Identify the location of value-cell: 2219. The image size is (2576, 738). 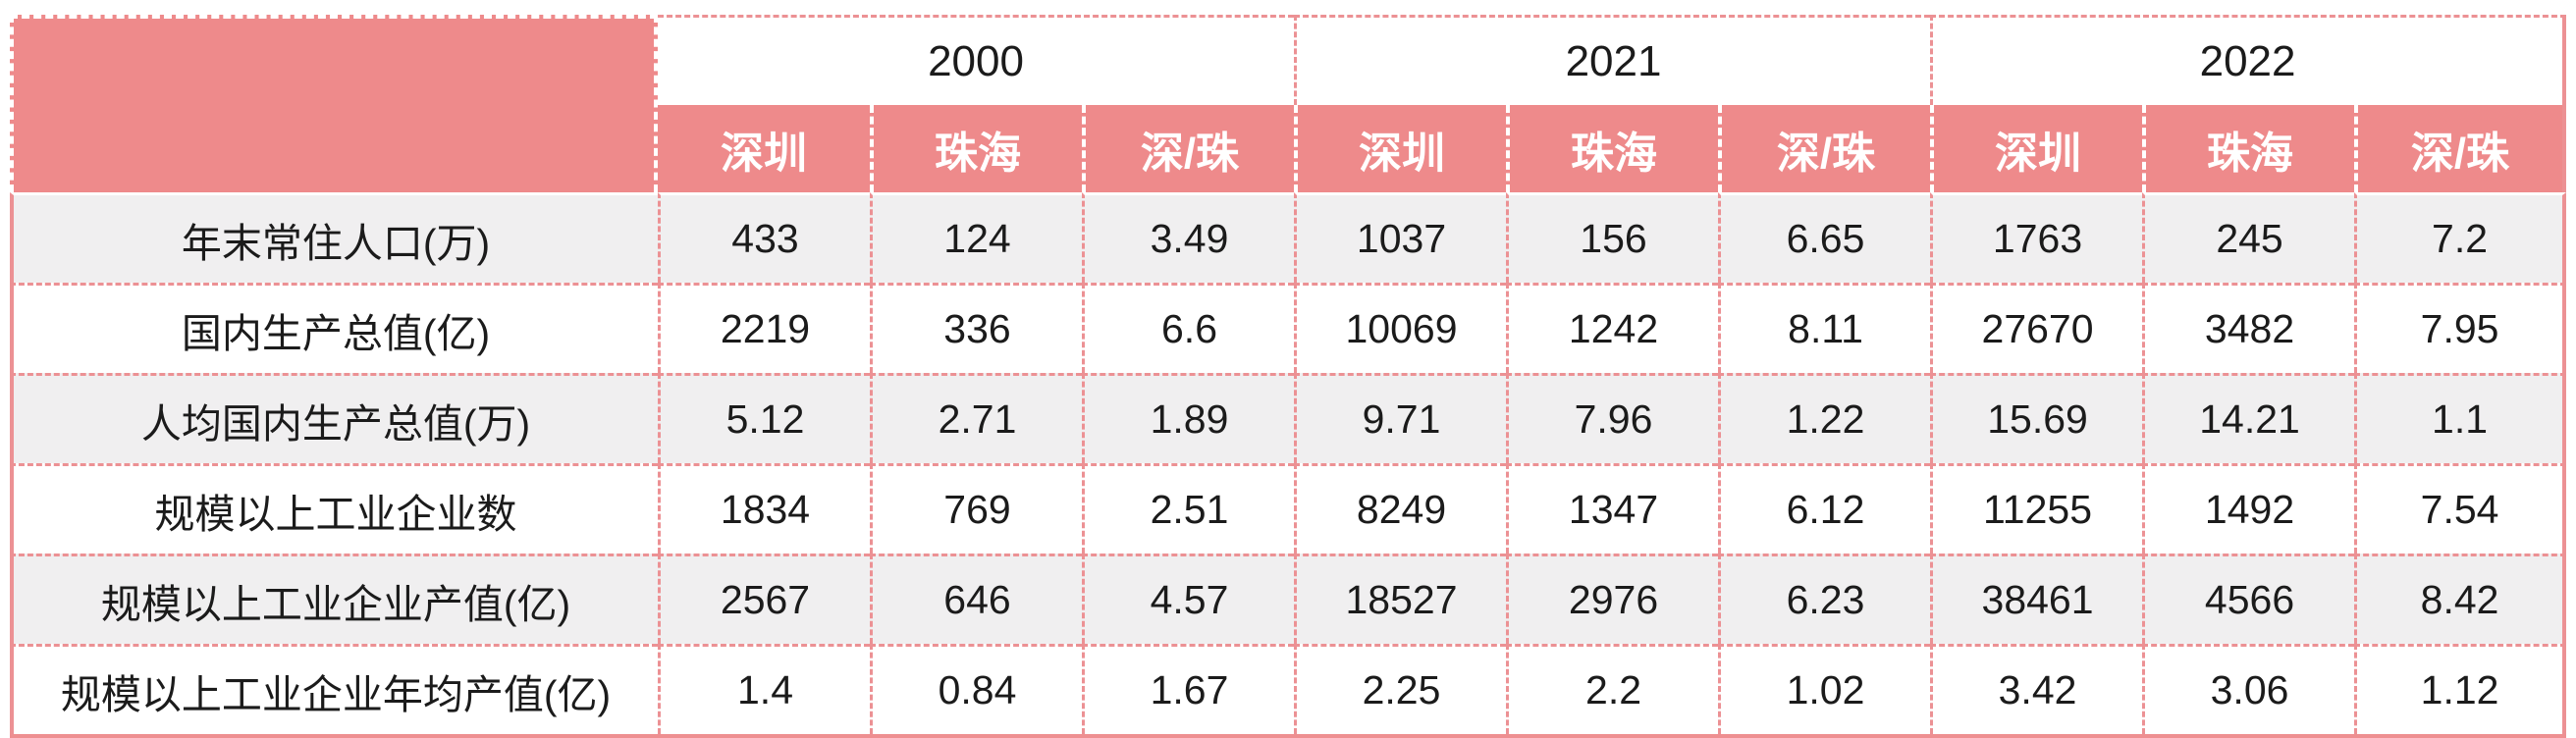
(764, 328).